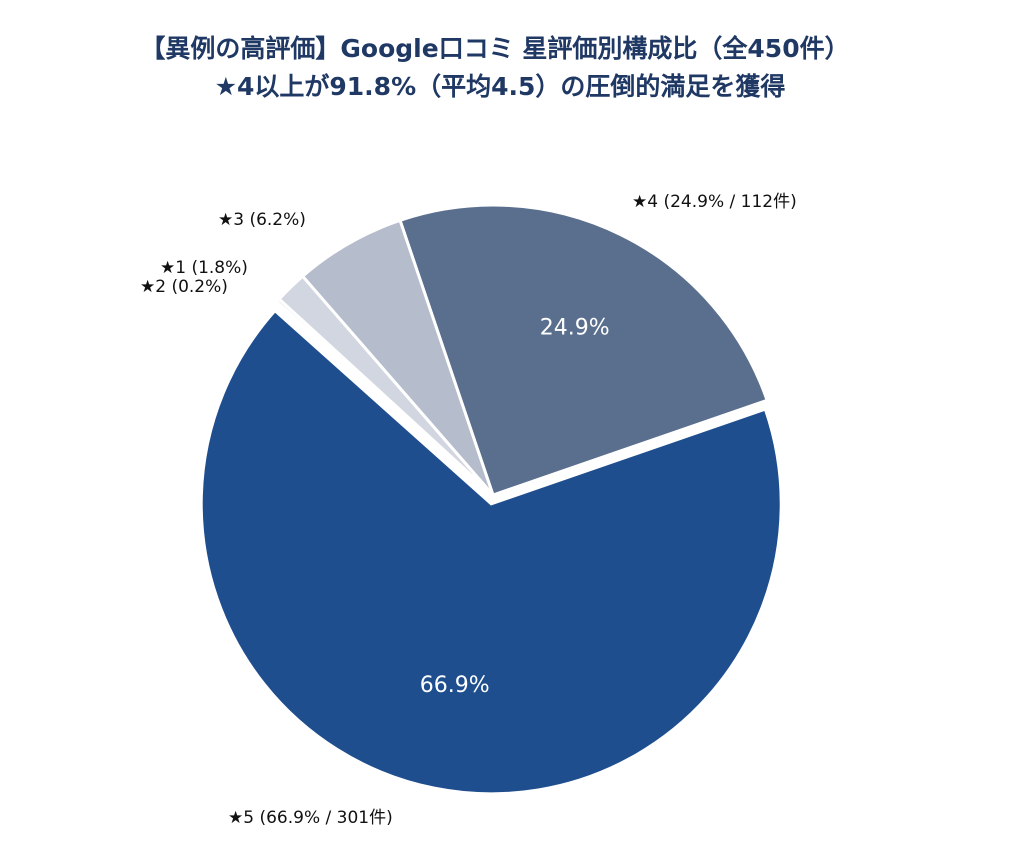 This screenshot has width=1018, height=860. Describe the element at coordinates (455, 685) in the screenshot. I see `slice-value-label: 66.9%` at that location.